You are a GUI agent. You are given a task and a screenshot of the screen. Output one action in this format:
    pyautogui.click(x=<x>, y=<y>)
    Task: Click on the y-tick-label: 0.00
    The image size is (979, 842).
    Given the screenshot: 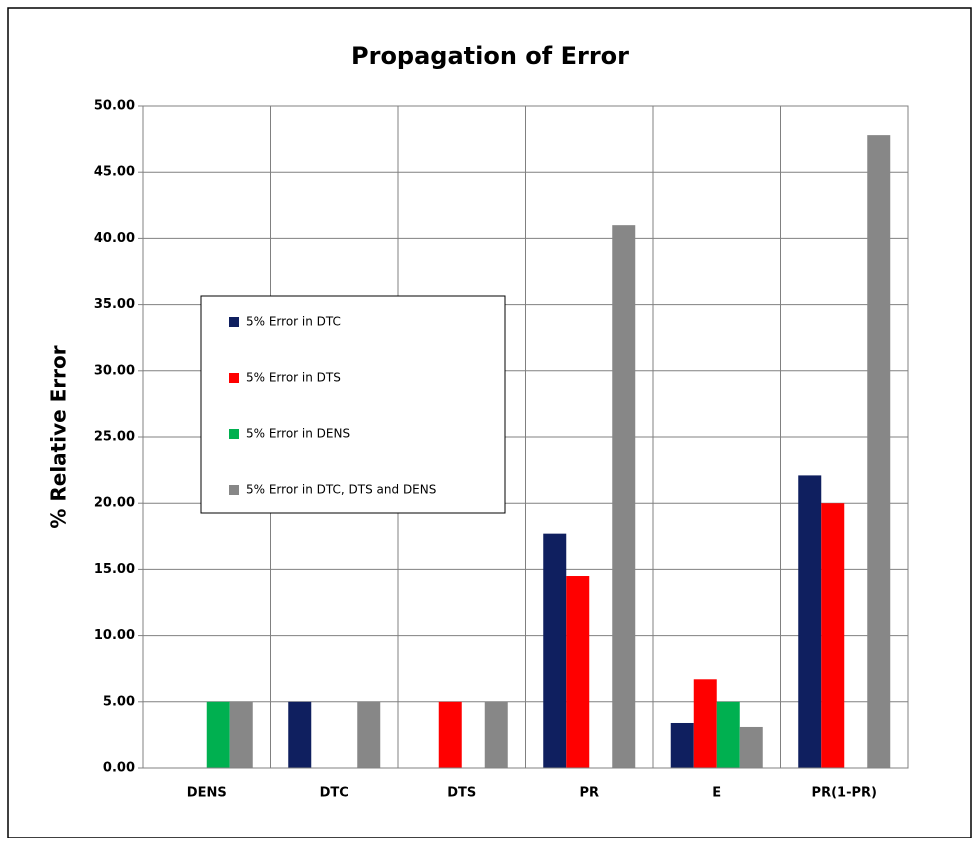 What is the action you would take?
    pyautogui.click(x=119, y=768)
    